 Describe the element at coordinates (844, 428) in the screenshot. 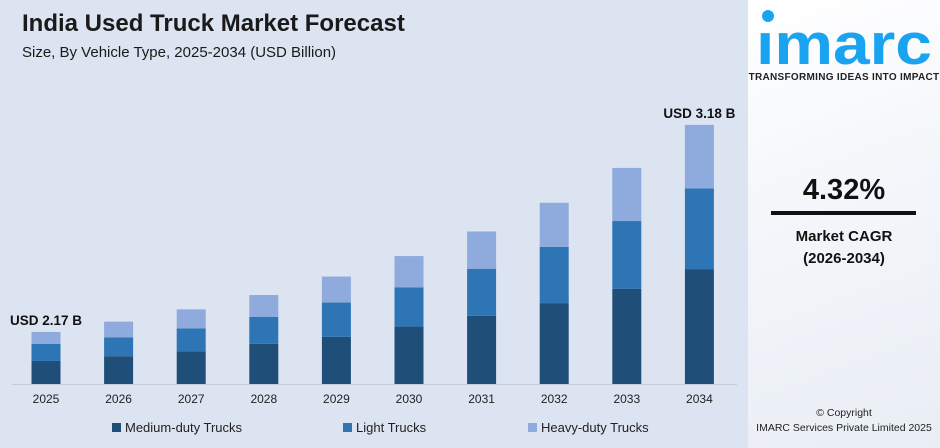

I see `company-name: IMARC Services Private Limited 2025` at that location.